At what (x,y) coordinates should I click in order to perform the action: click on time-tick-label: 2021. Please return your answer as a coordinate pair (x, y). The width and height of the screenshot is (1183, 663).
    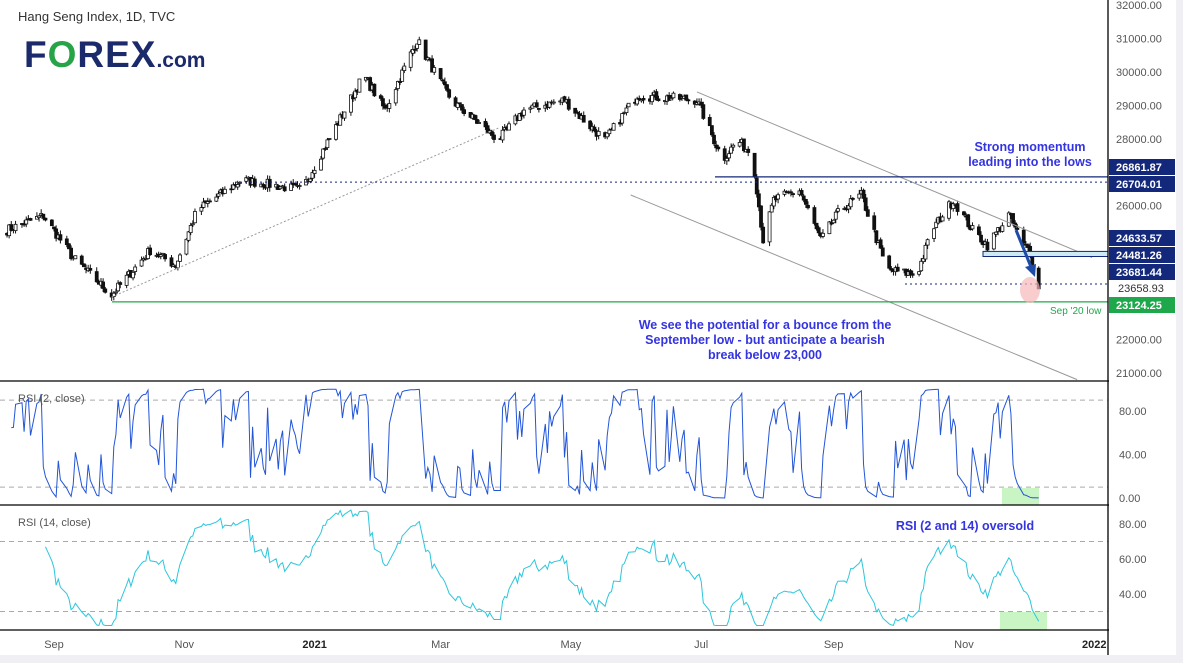
    Looking at the image, I should click on (314, 645).